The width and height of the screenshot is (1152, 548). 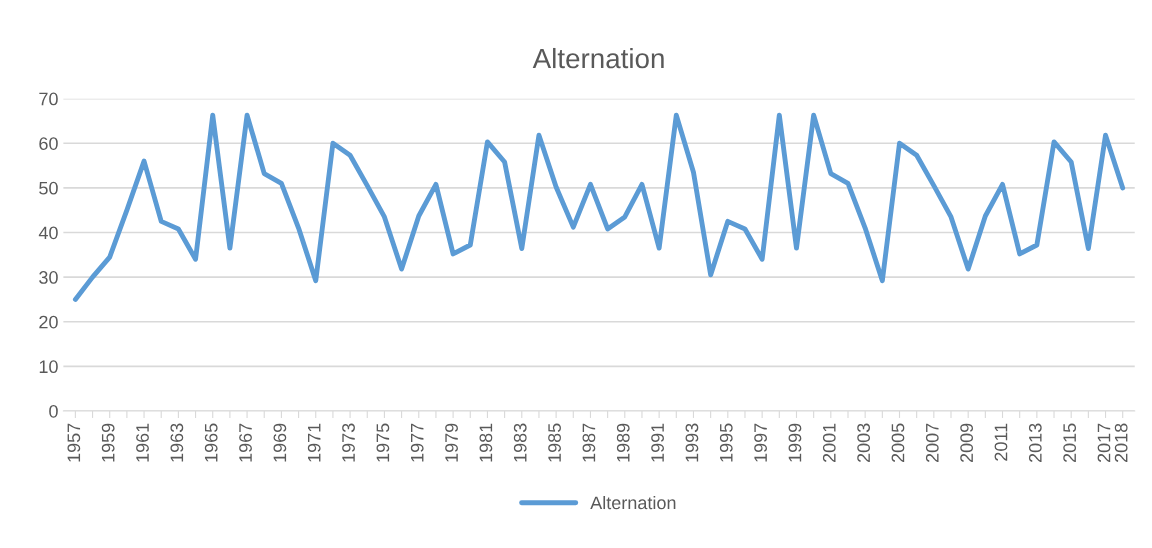 I want to click on x-tick-label: 1987, so click(x=589, y=442).